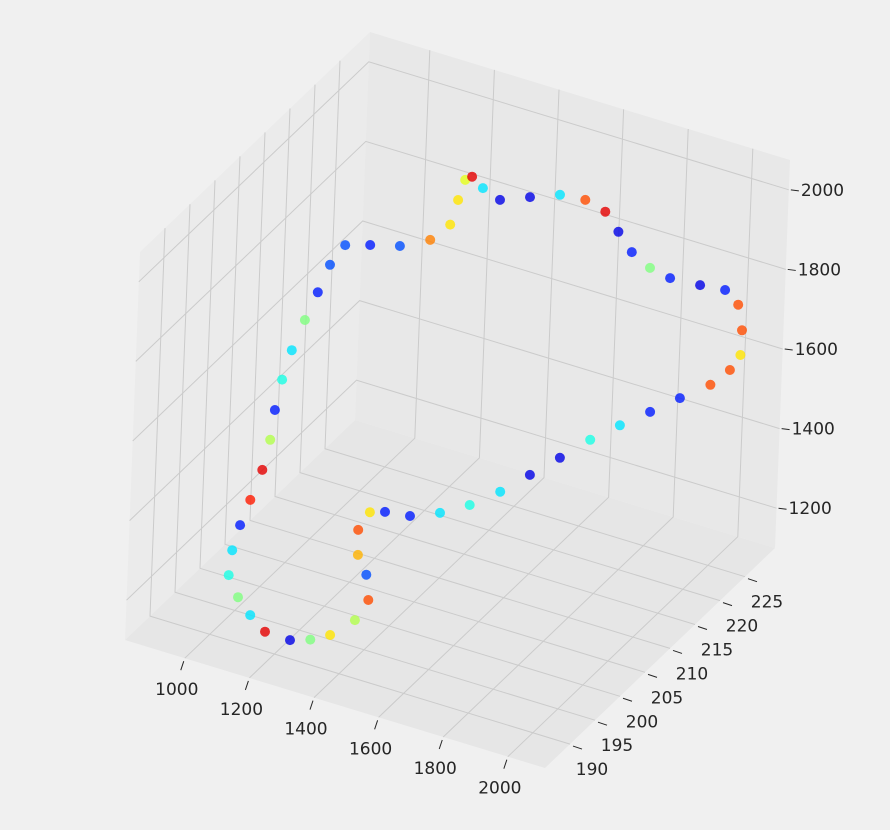 This screenshot has width=890, height=830. I want to click on z-tick-label: 2000, so click(822, 191).